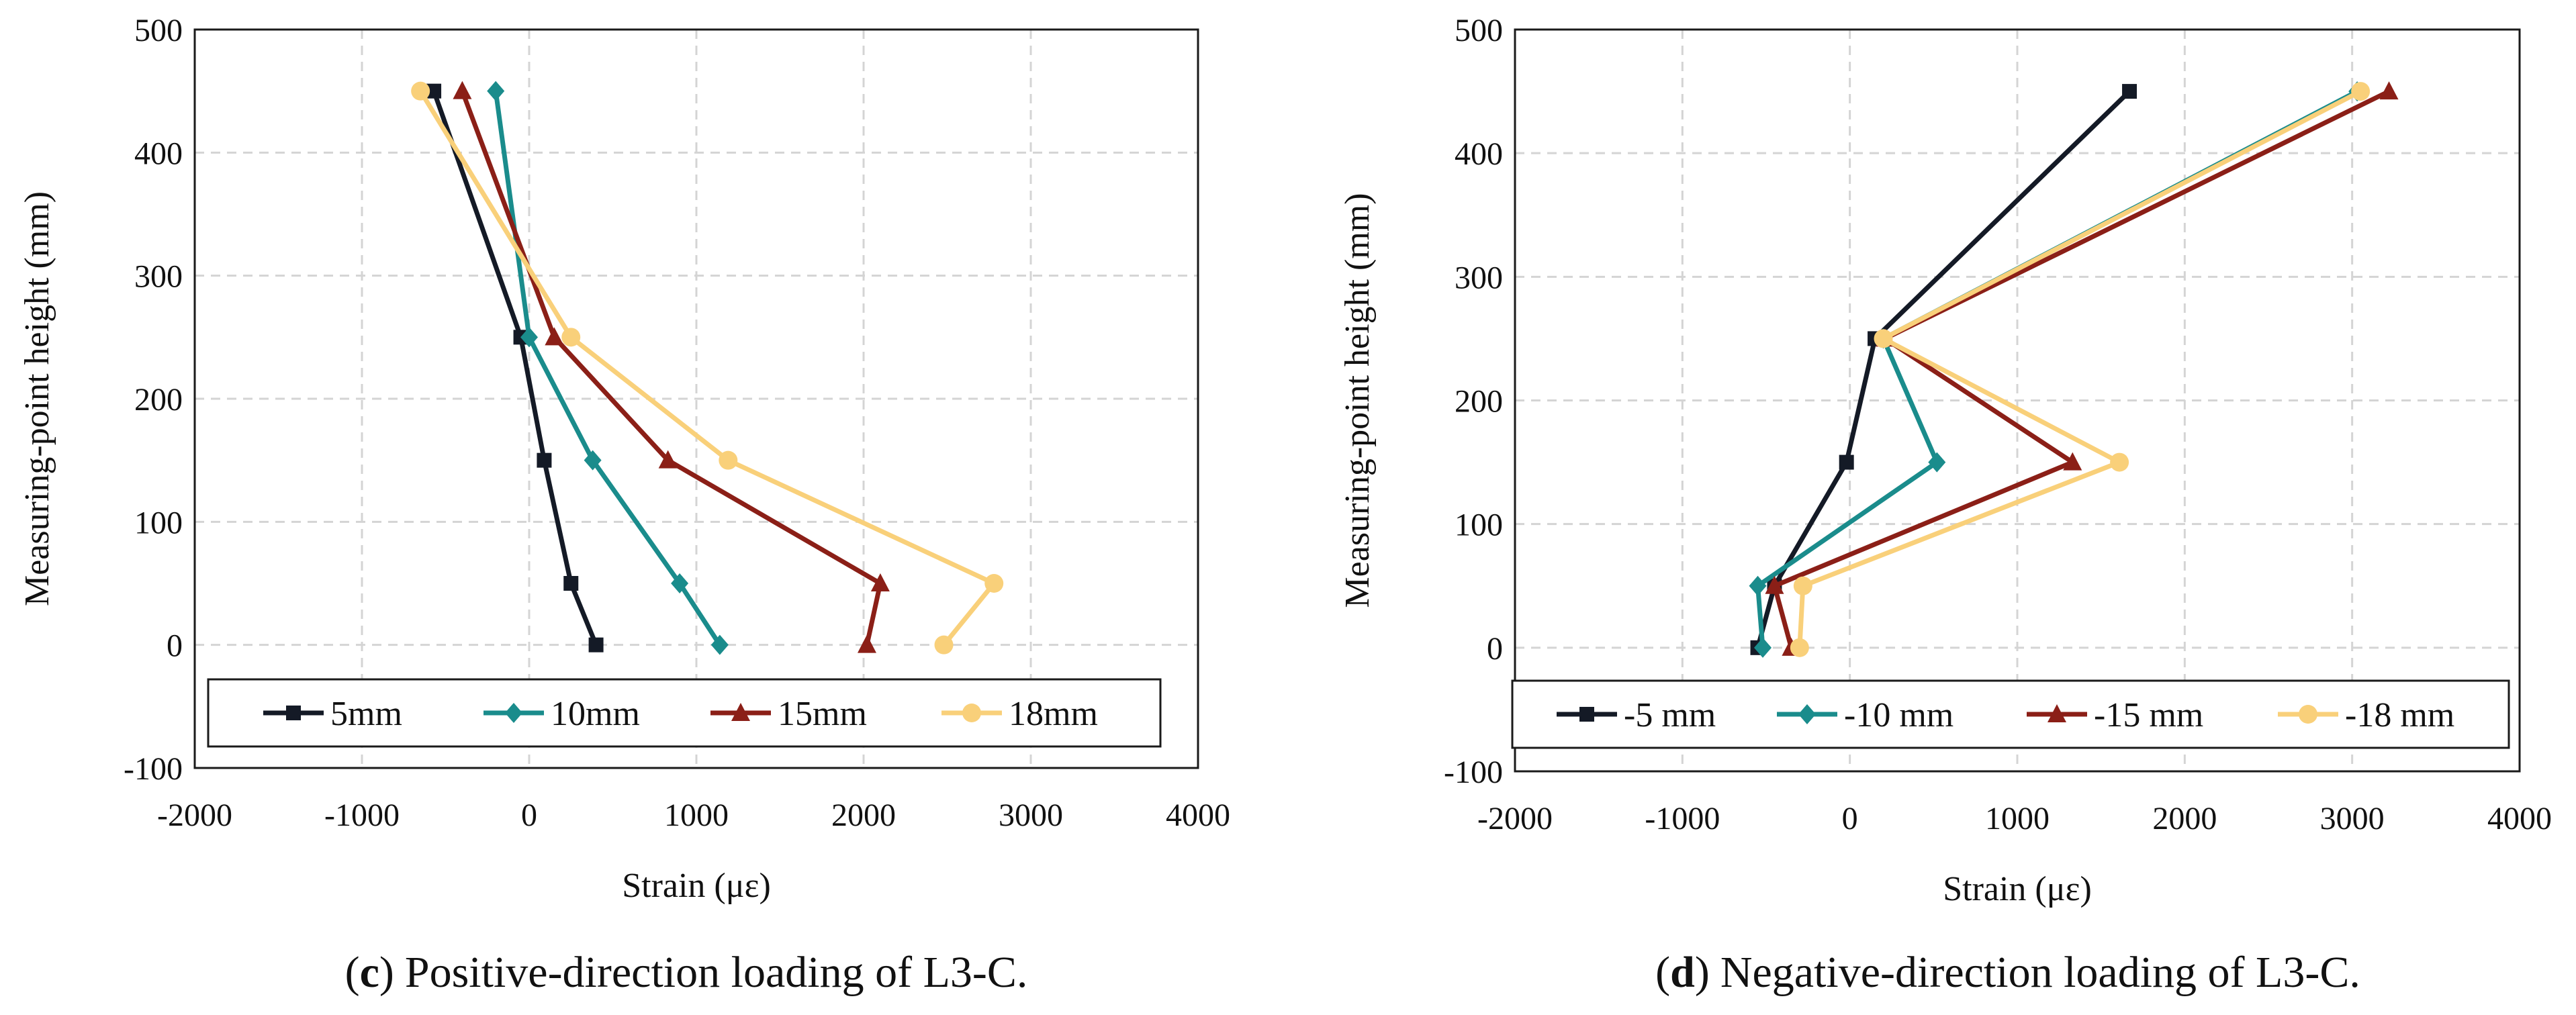  What do you see at coordinates (1702, 973) in the screenshot?
I see `caption-close-paren: )` at bounding box center [1702, 973].